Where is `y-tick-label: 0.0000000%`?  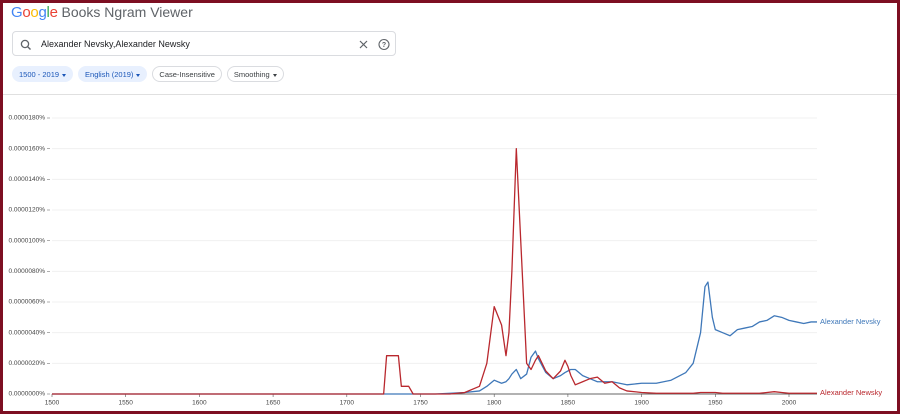
y-tick-label: 0.0000000% is located at coordinates (26, 394).